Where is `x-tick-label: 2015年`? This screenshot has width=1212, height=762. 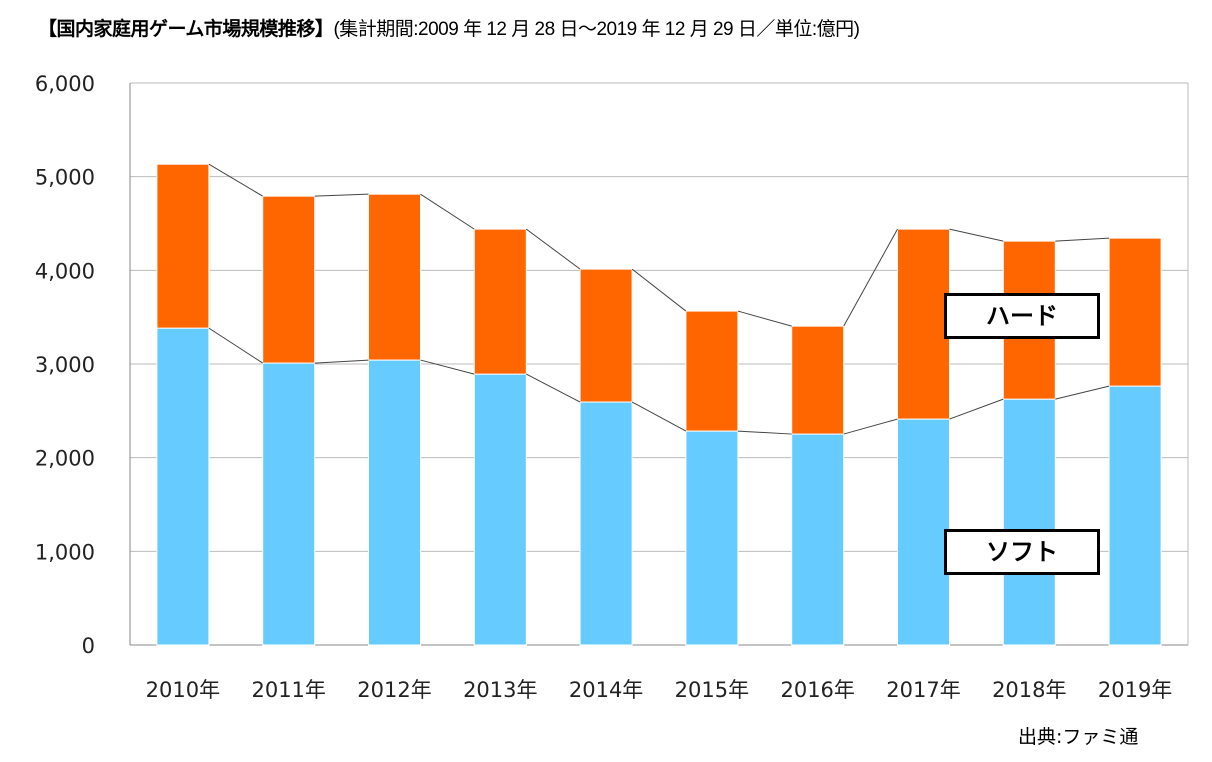
x-tick-label: 2015年 is located at coordinates (712, 690).